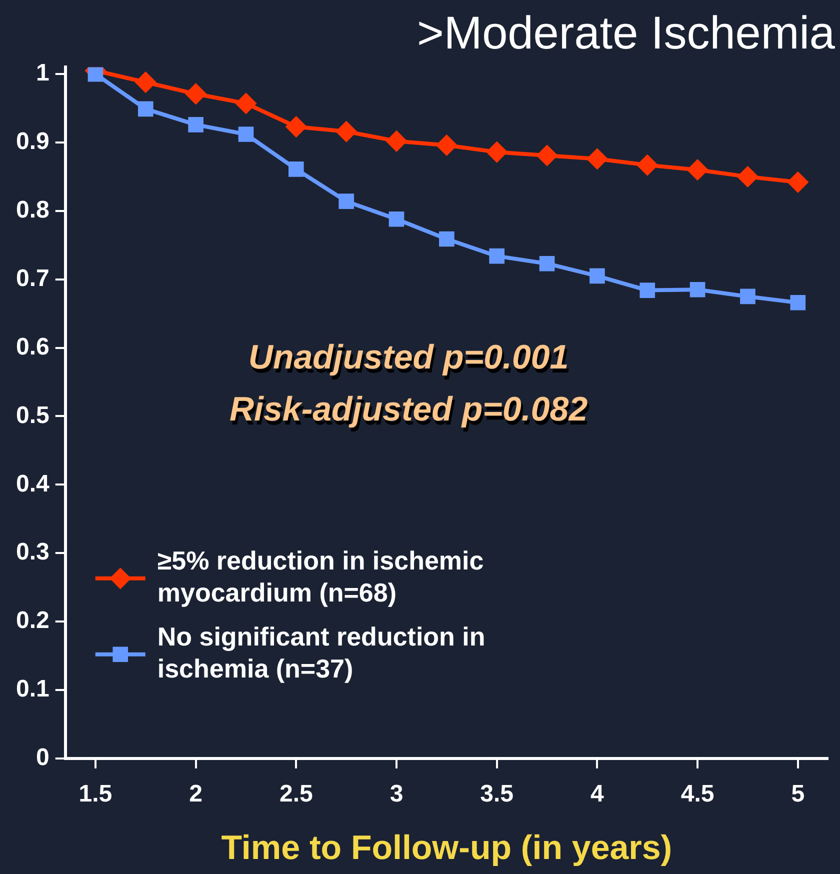  Describe the element at coordinates (597, 794) in the screenshot. I see `x-tick-label: 4` at that location.